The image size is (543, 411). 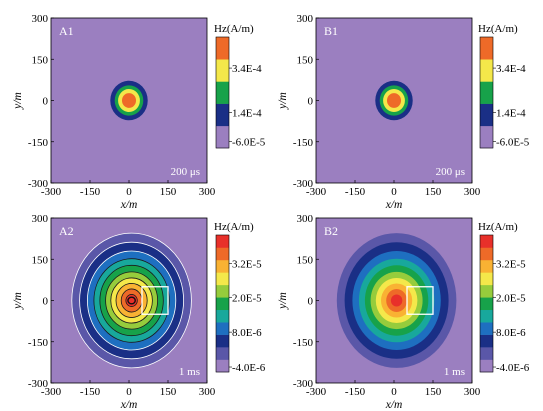 What do you see at coordinates (66, 31) in the screenshot?
I see `panel-label: A1` at bounding box center [66, 31].